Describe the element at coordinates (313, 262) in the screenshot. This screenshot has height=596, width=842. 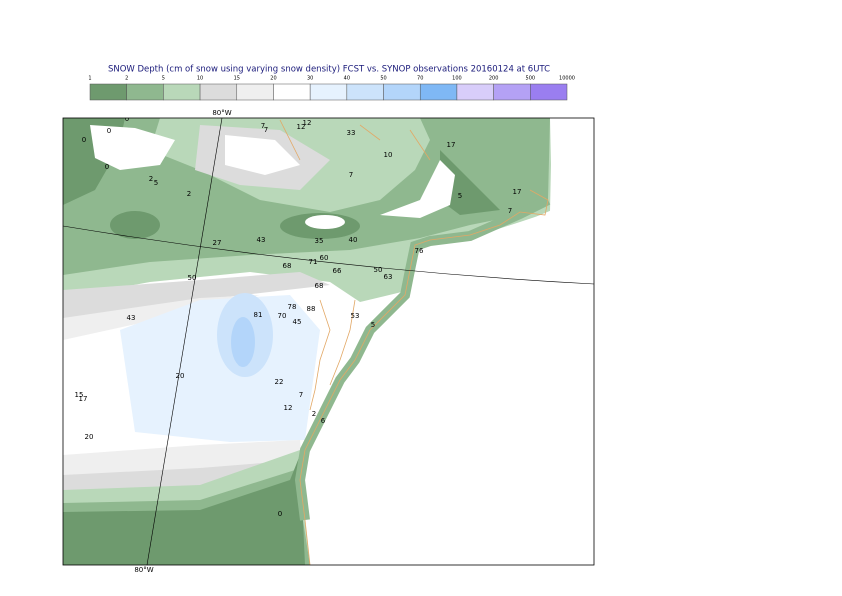
I see `observation: 71` at that location.